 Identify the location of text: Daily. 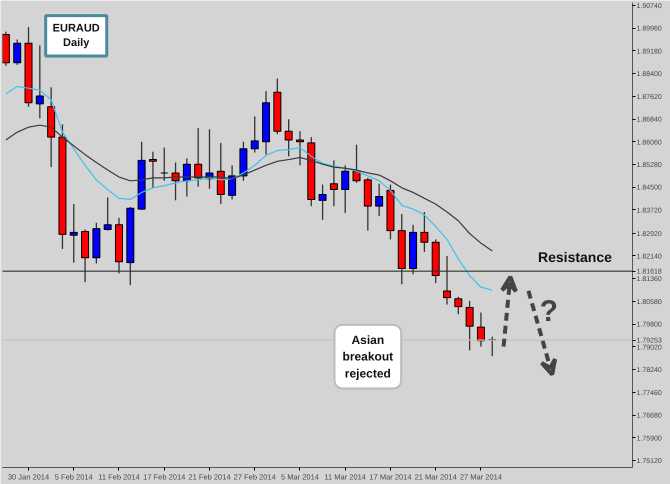
(76, 42).